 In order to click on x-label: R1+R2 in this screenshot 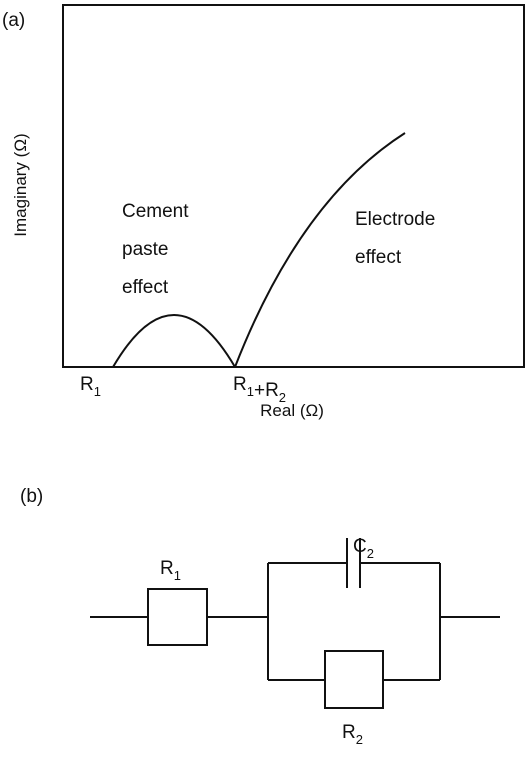, I will do `click(259, 389)`.